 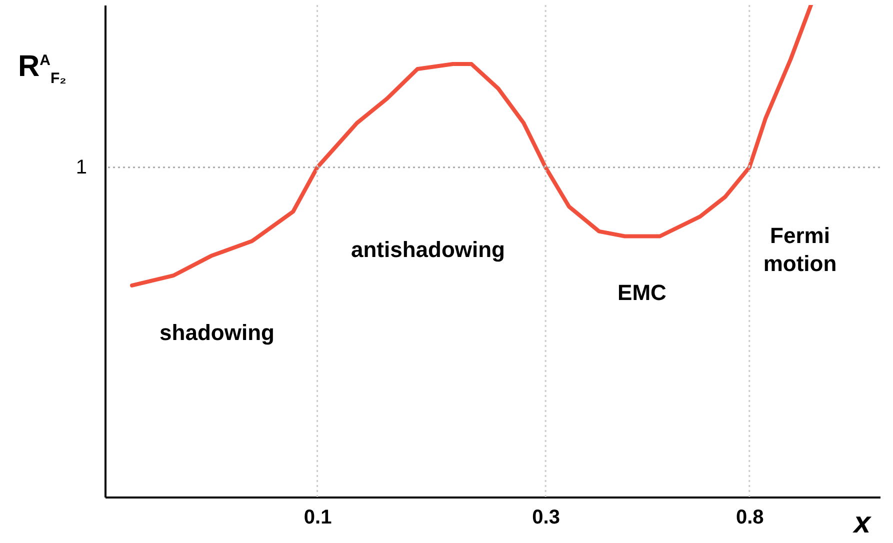 What do you see at coordinates (318, 517) in the screenshot?
I see `x-tick-label: 0.1` at bounding box center [318, 517].